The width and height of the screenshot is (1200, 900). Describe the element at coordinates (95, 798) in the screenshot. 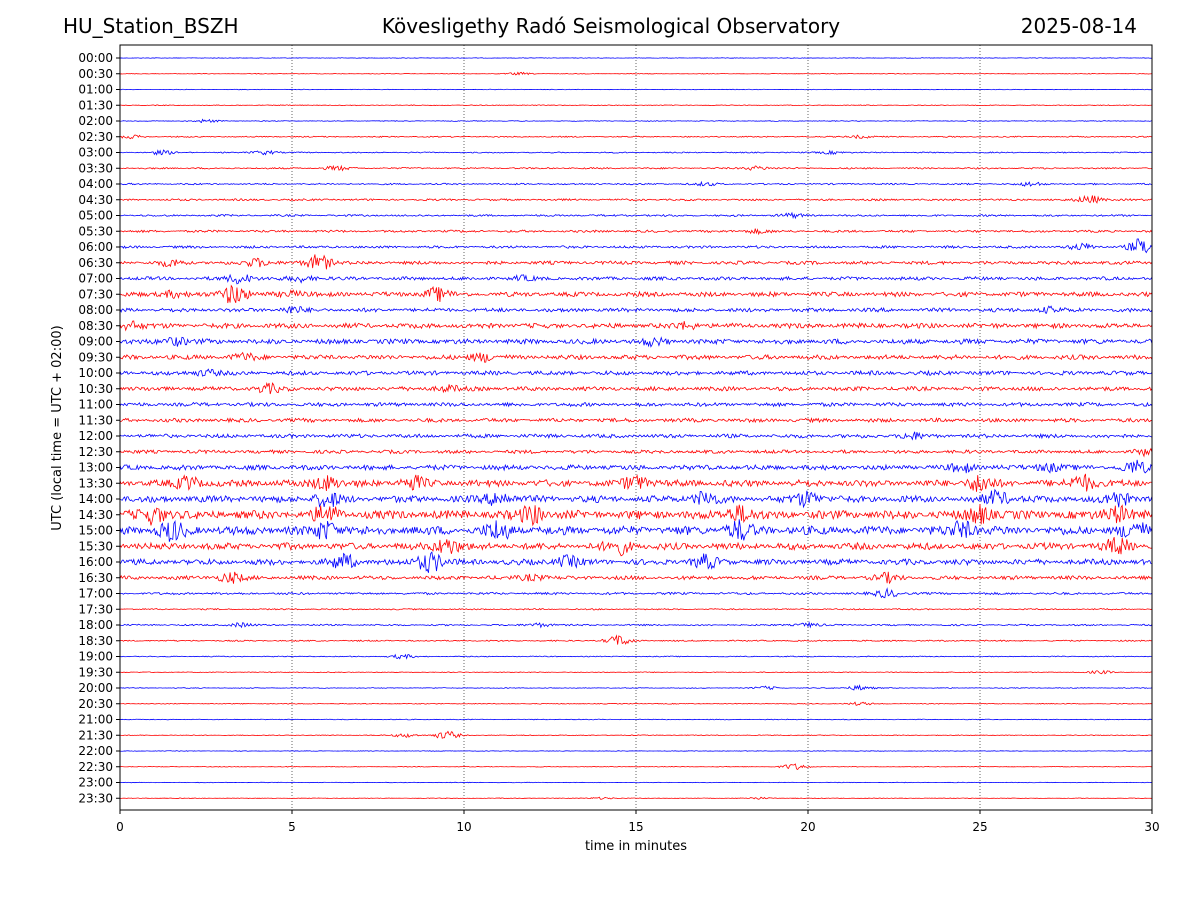

I see `y-tick-label-47: 23:30` at that location.